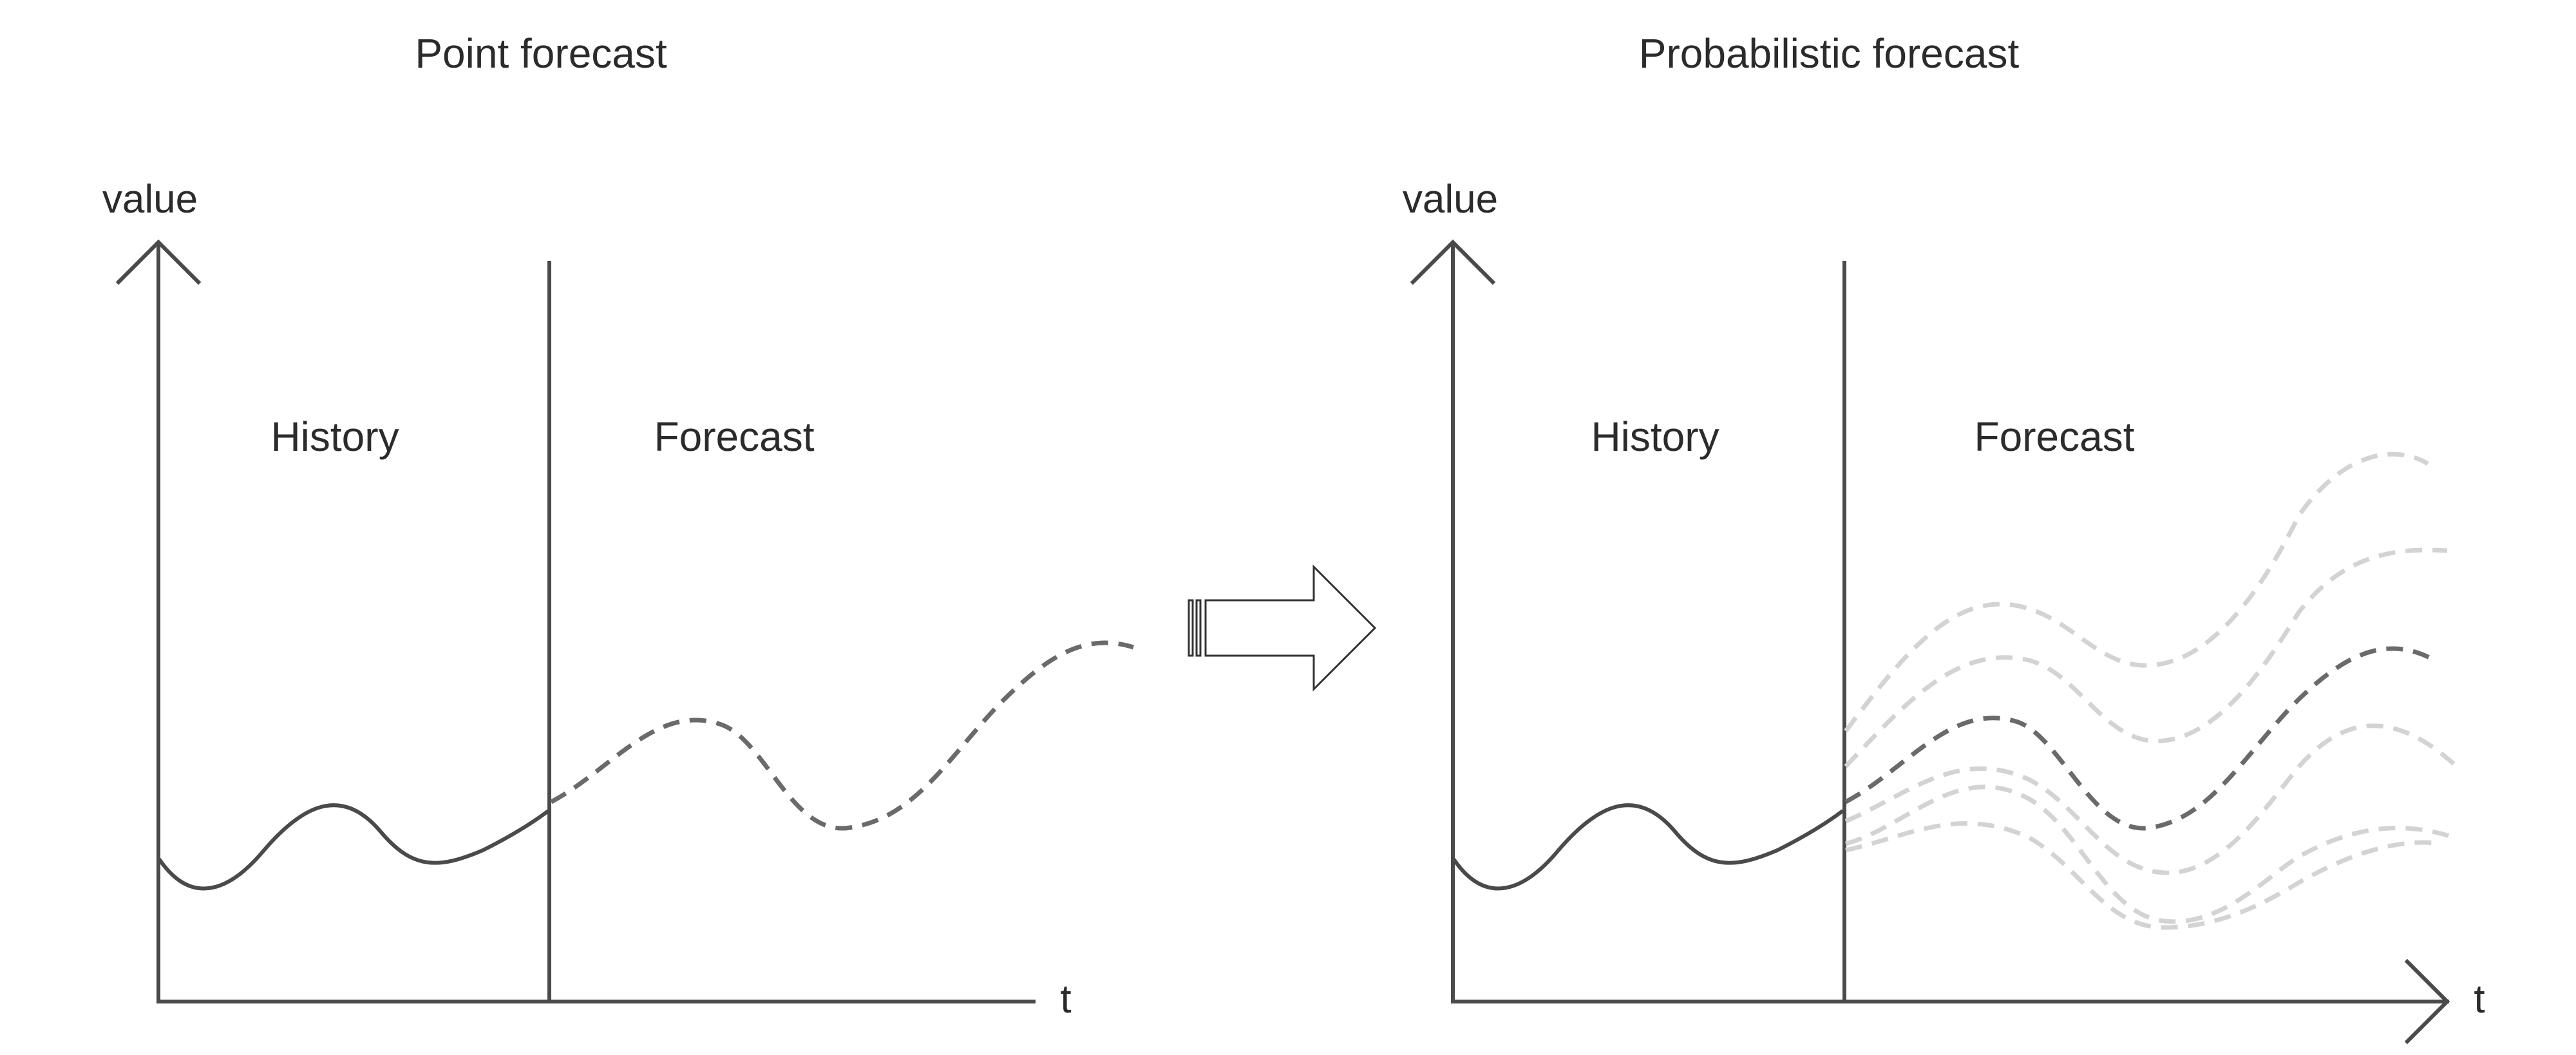 Image resolution: width=2576 pixels, height=1055 pixels. I want to click on left-history-label: History, so click(334, 436).